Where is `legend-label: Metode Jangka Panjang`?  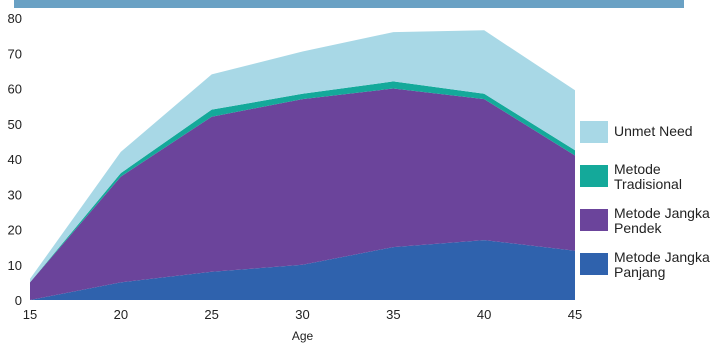 legend-label: Metode Jangka Panjang is located at coordinates (662, 264).